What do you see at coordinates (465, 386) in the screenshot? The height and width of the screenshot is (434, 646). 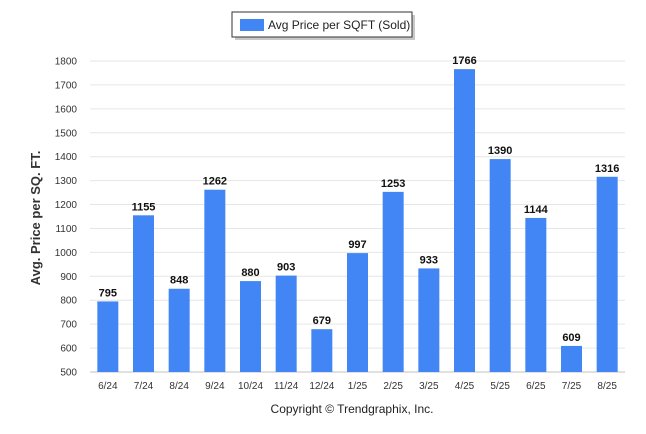 I see `x-tick-label: 4/25` at bounding box center [465, 386].